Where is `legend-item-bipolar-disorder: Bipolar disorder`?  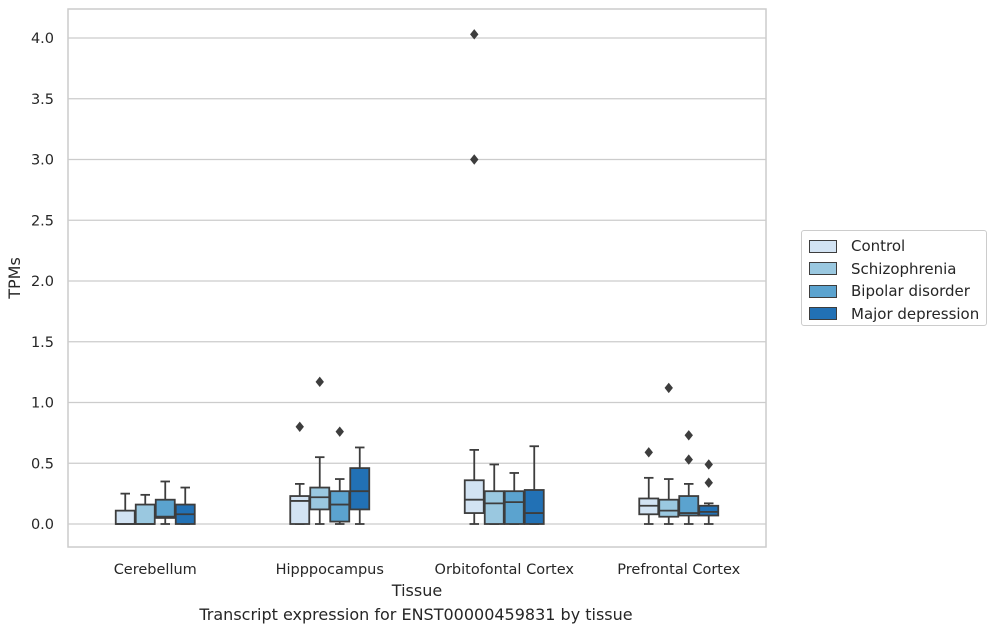
legend-item-bipolar-disorder: Bipolar disorder is located at coordinates (897, 291).